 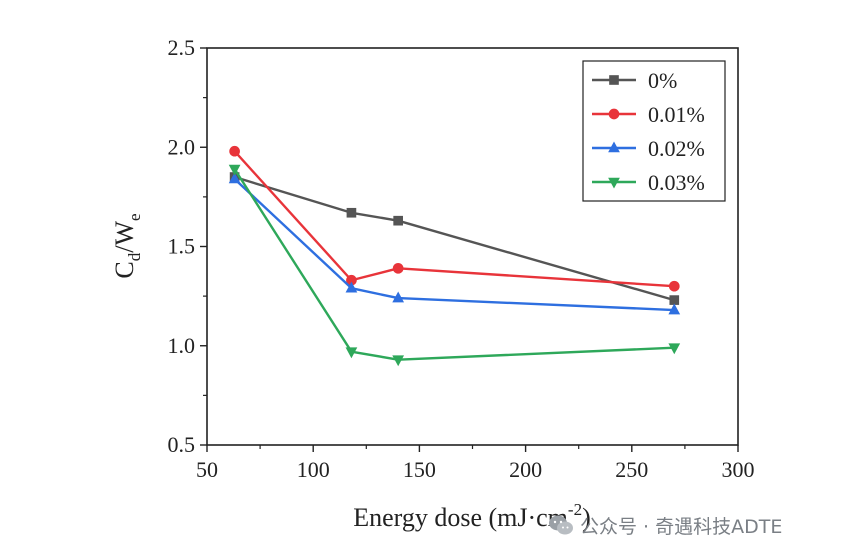 What do you see at coordinates (525, 469) in the screenshot?
I see `x-tick-label: 200` at bounding box center [525, 469].